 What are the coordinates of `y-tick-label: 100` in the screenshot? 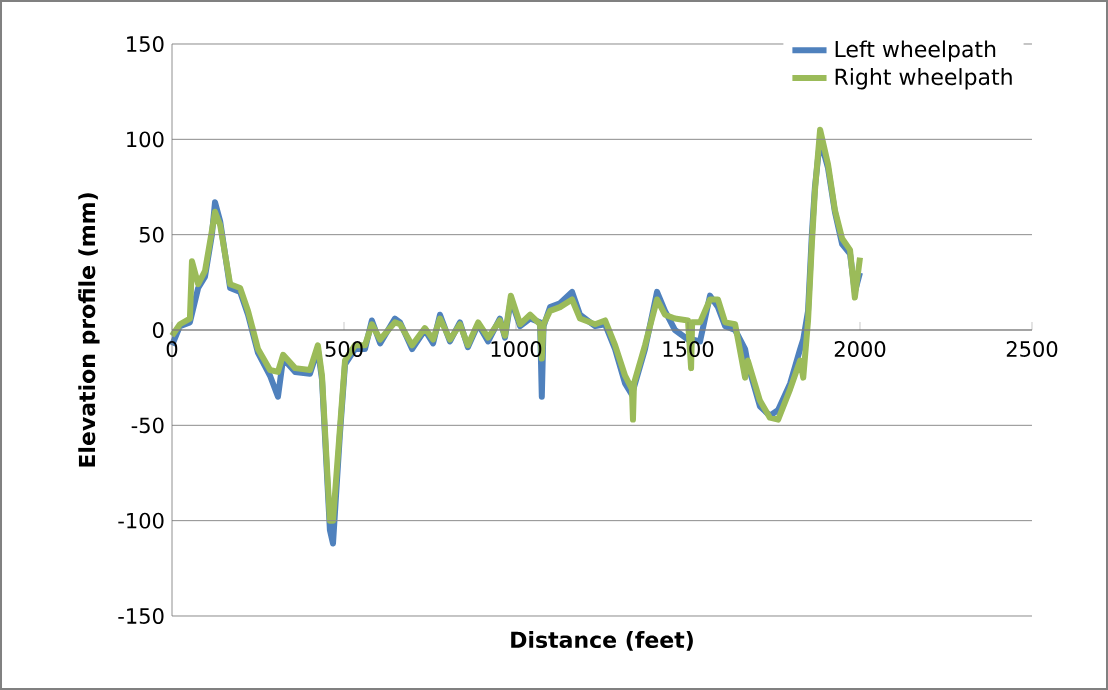 It's located at (145, 139).